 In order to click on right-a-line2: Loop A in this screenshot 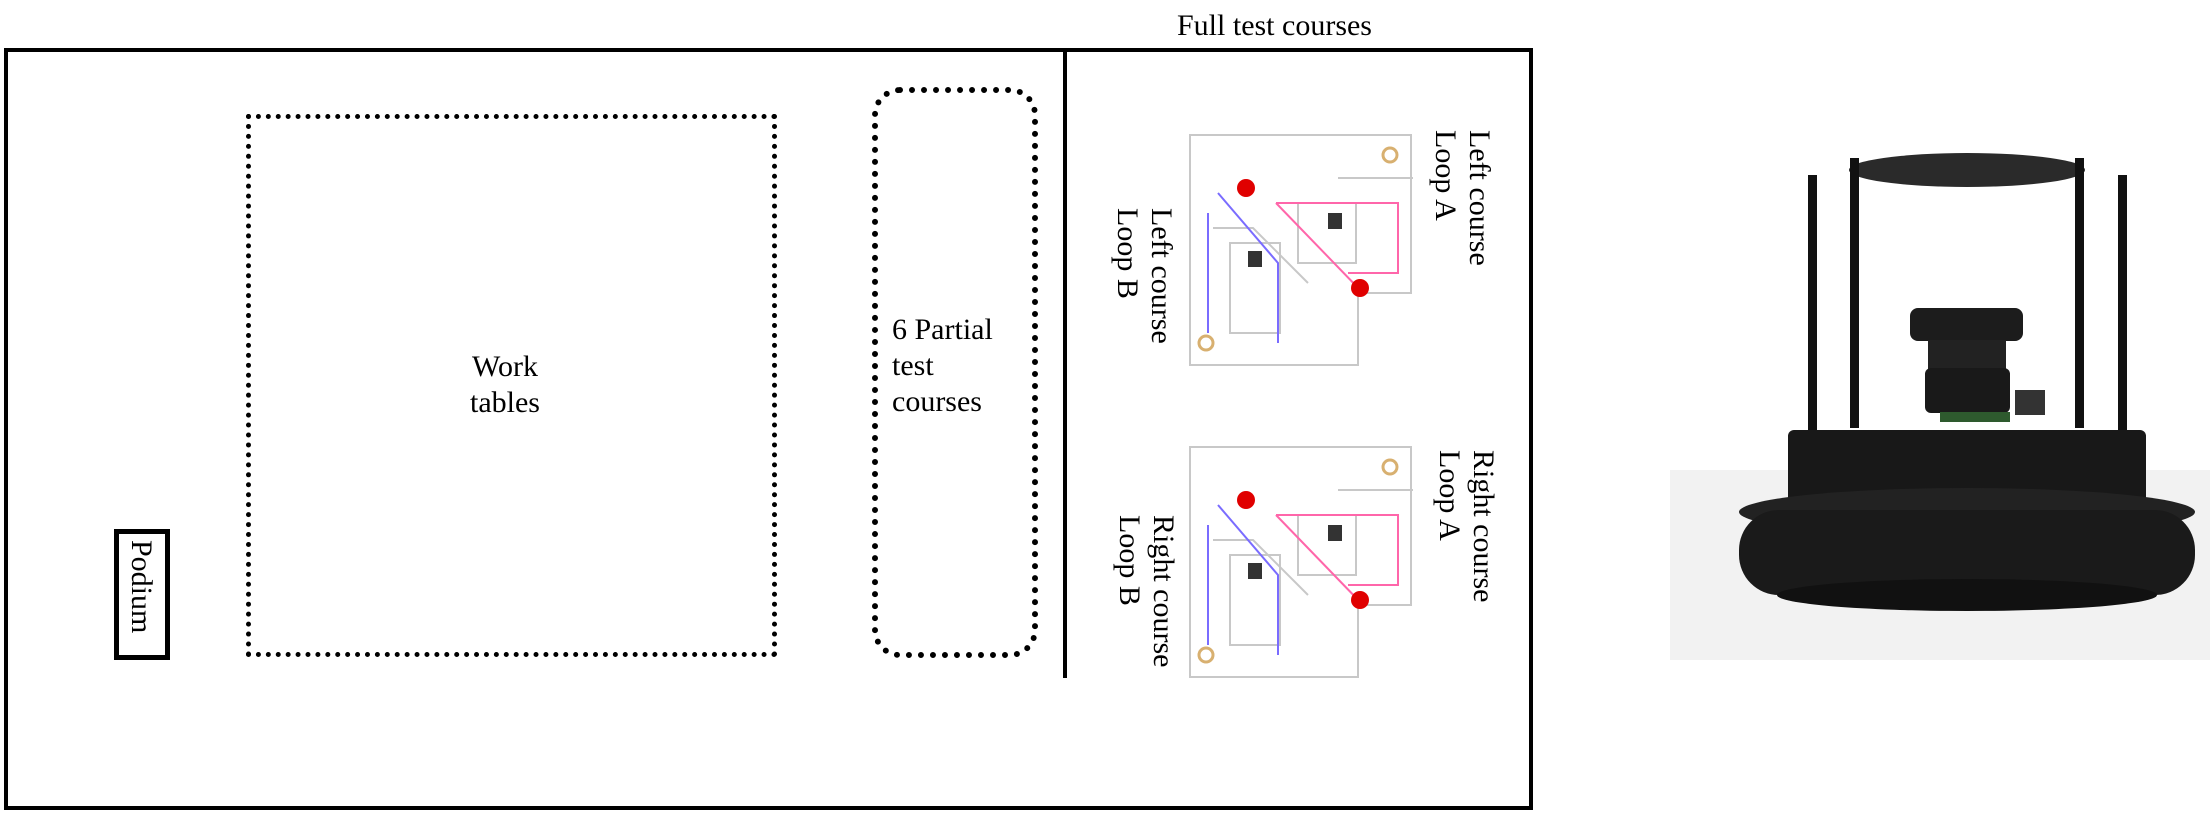, I will do `click(1449, 495)`.